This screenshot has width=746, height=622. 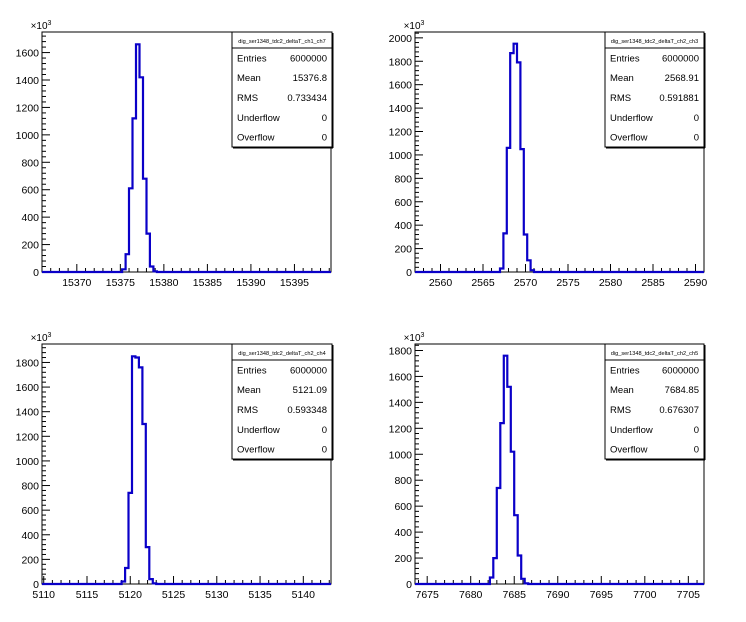 I want to click on stats-value: 2568.91, so click(x=682, y=78).